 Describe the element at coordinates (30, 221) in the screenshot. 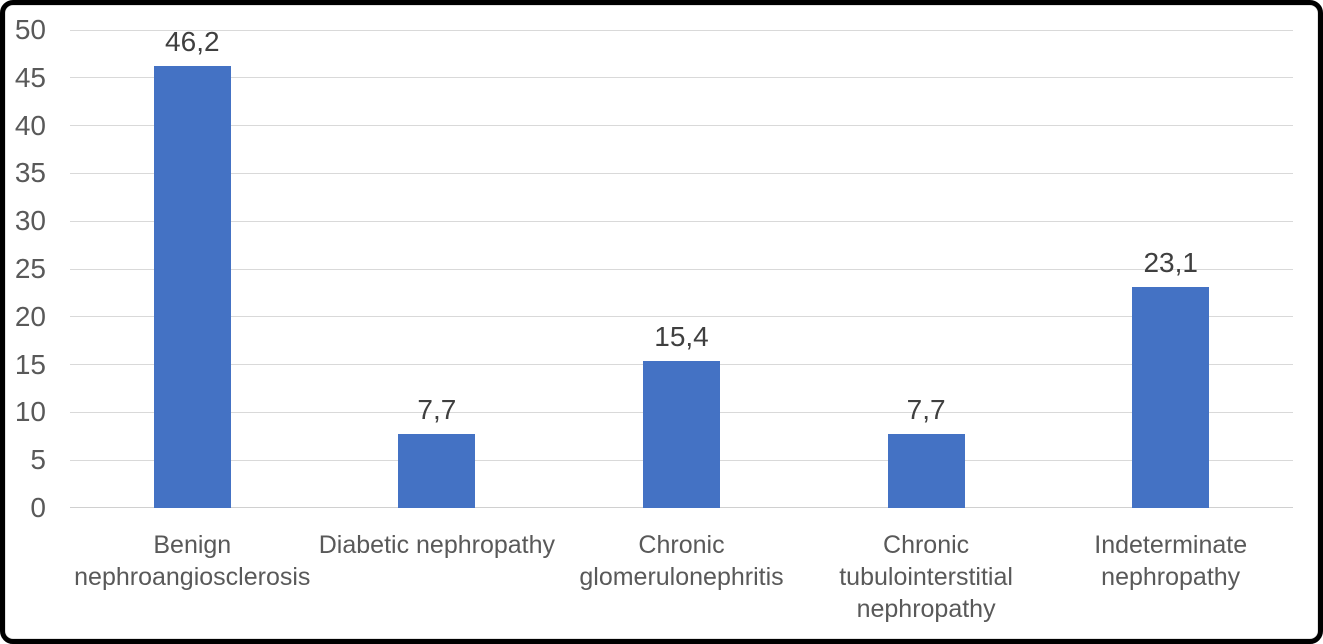

I see `y-tick-label: 30` at that location.